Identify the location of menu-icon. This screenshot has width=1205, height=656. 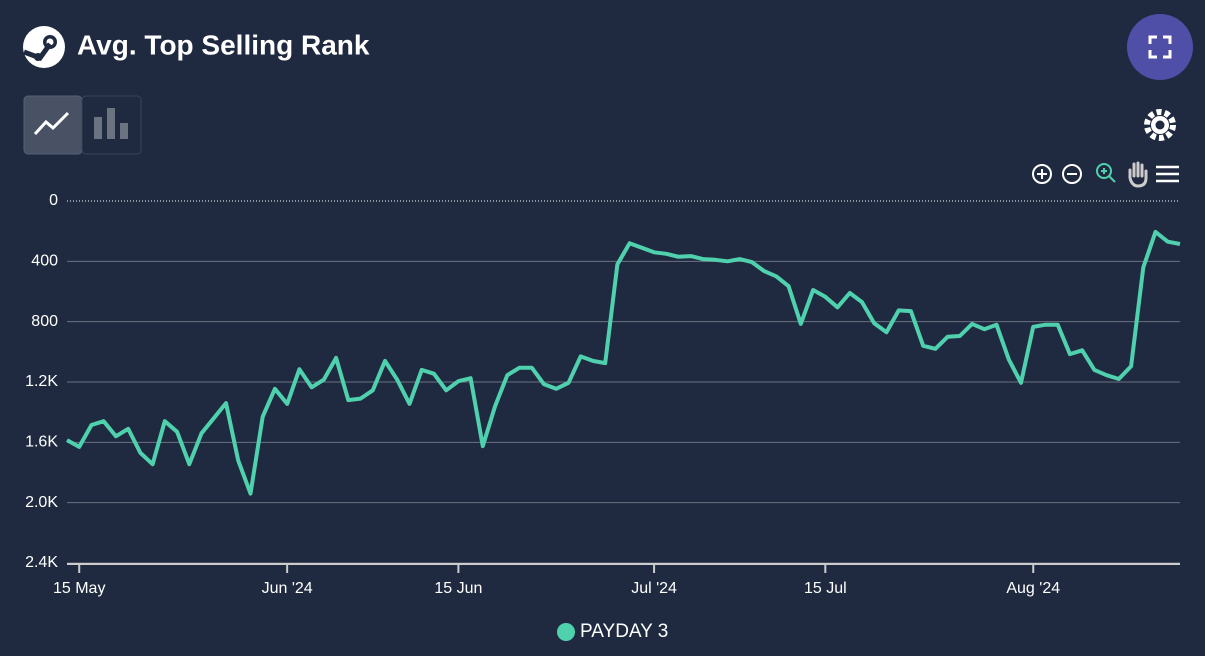
(1167, 174).